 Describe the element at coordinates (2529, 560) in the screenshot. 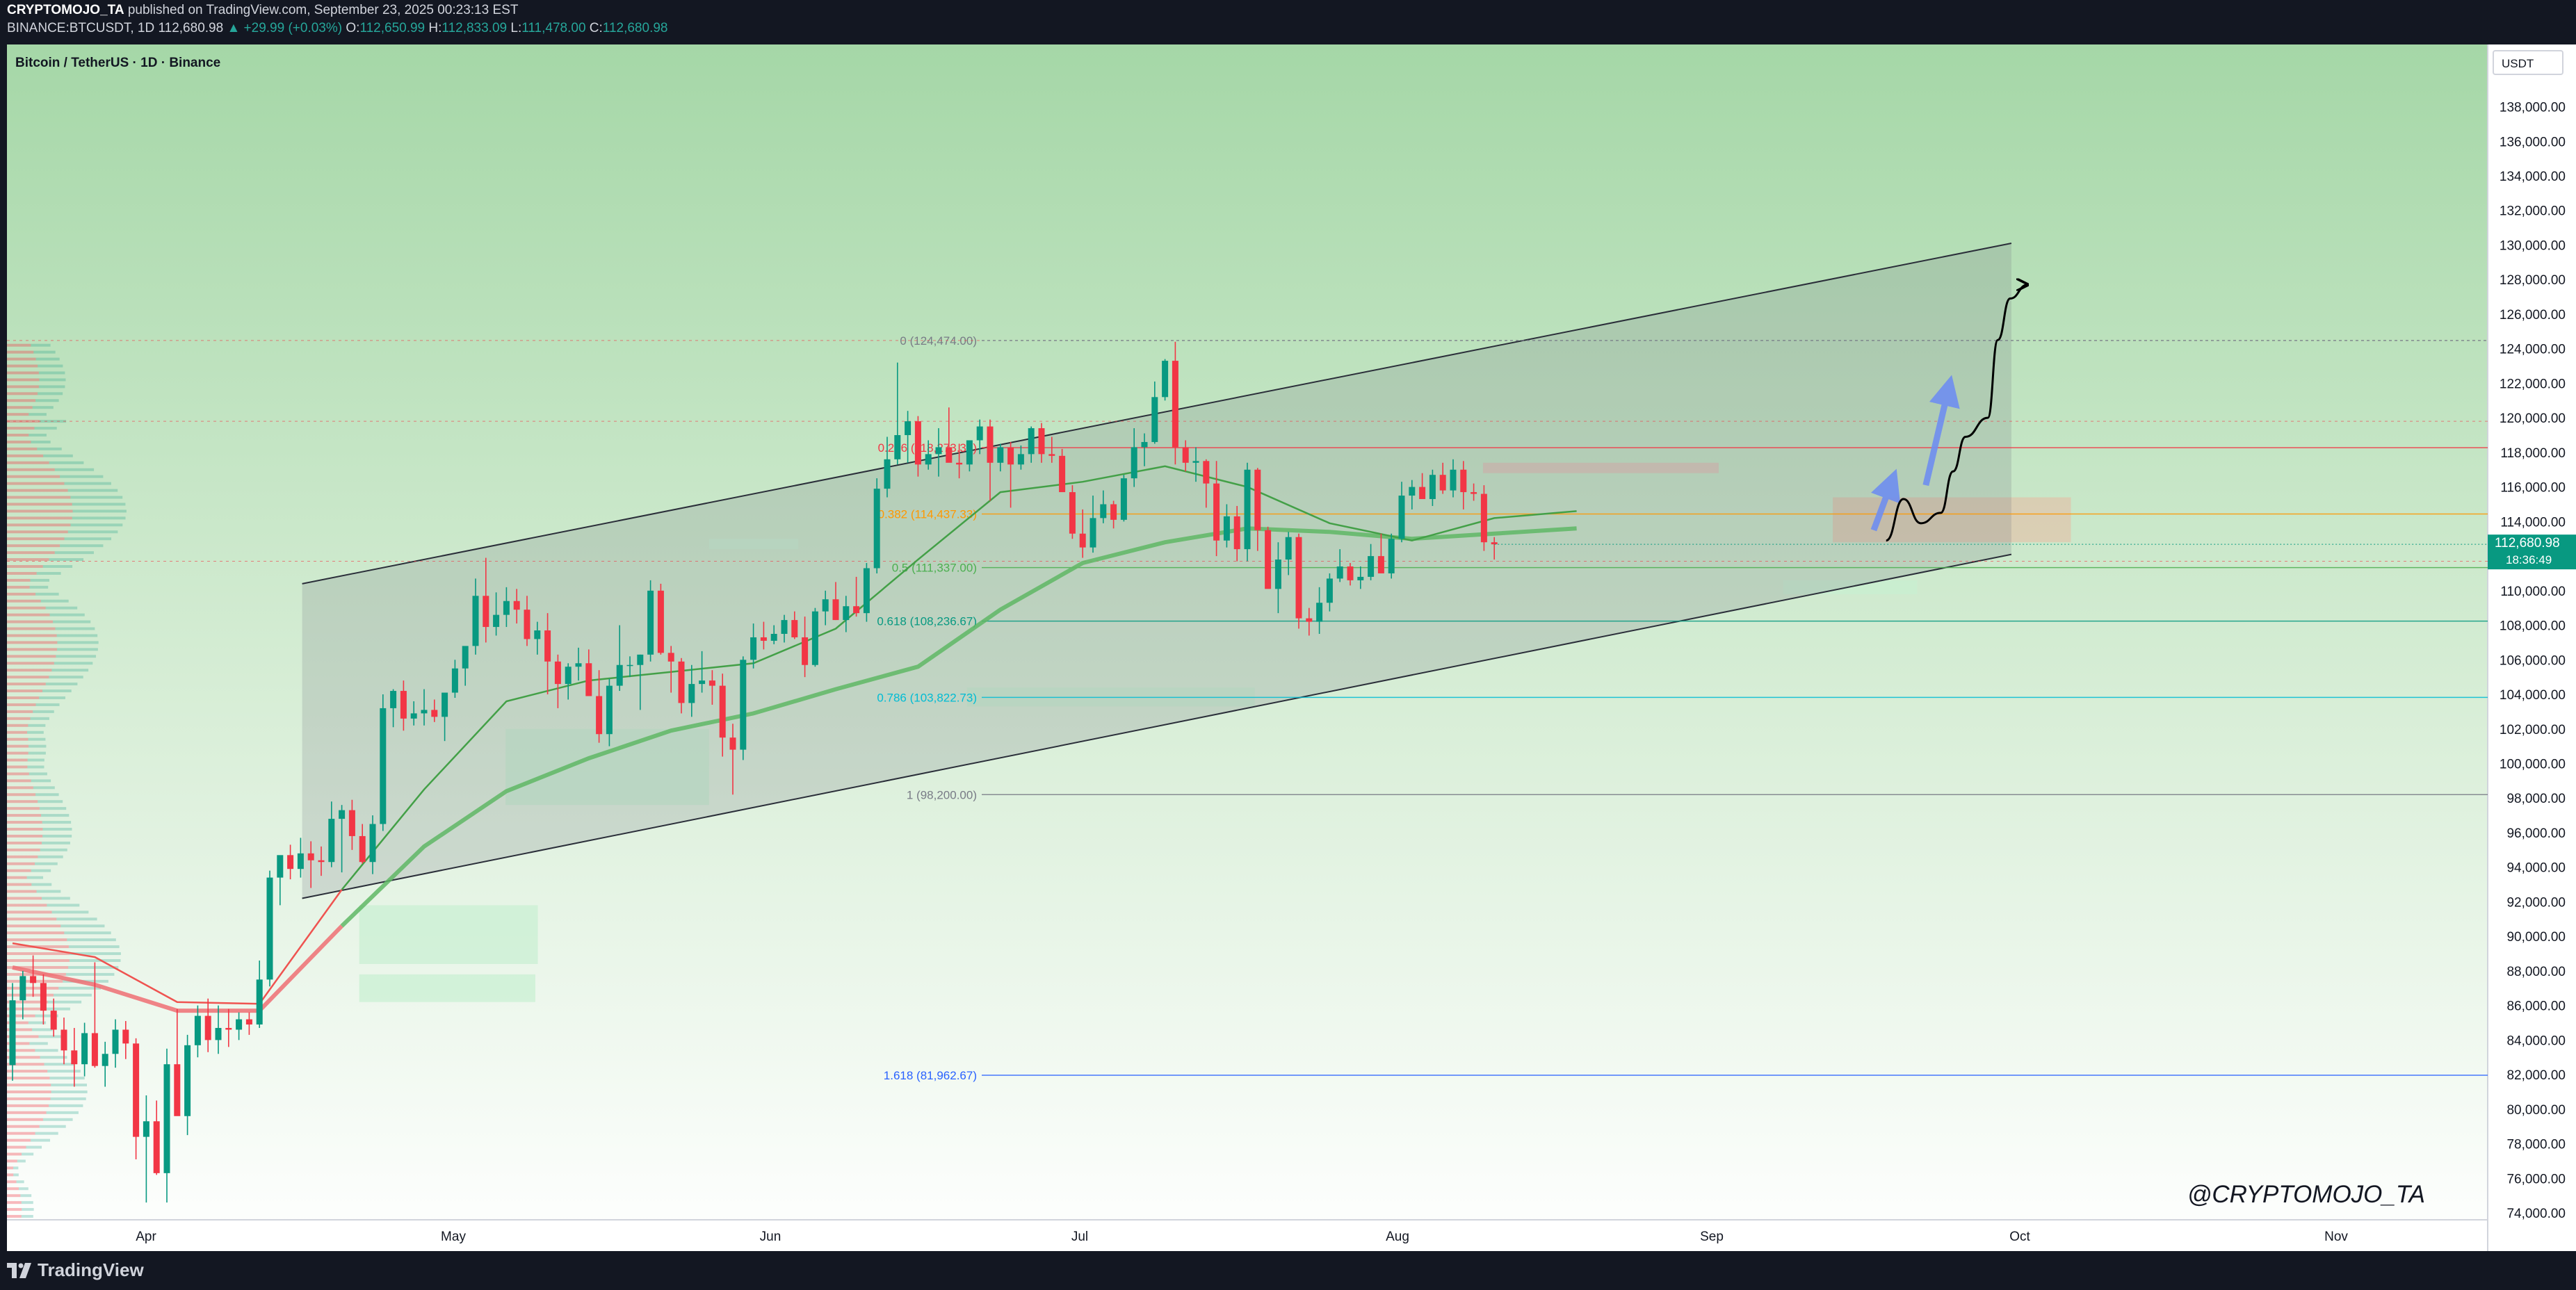

I see `bar-countdown: 18:36:49` at that location.